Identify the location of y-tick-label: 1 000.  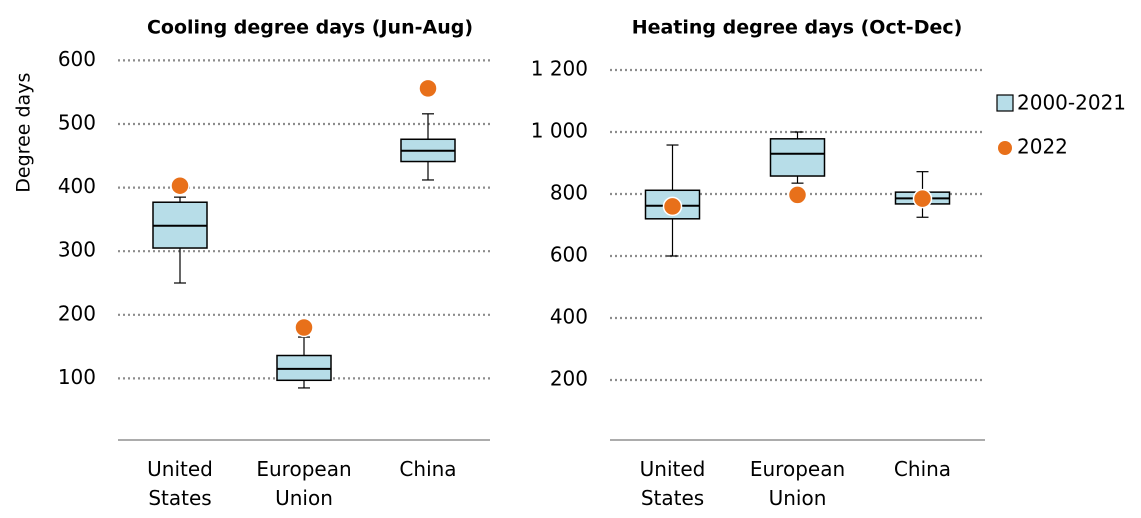
(559, 131).